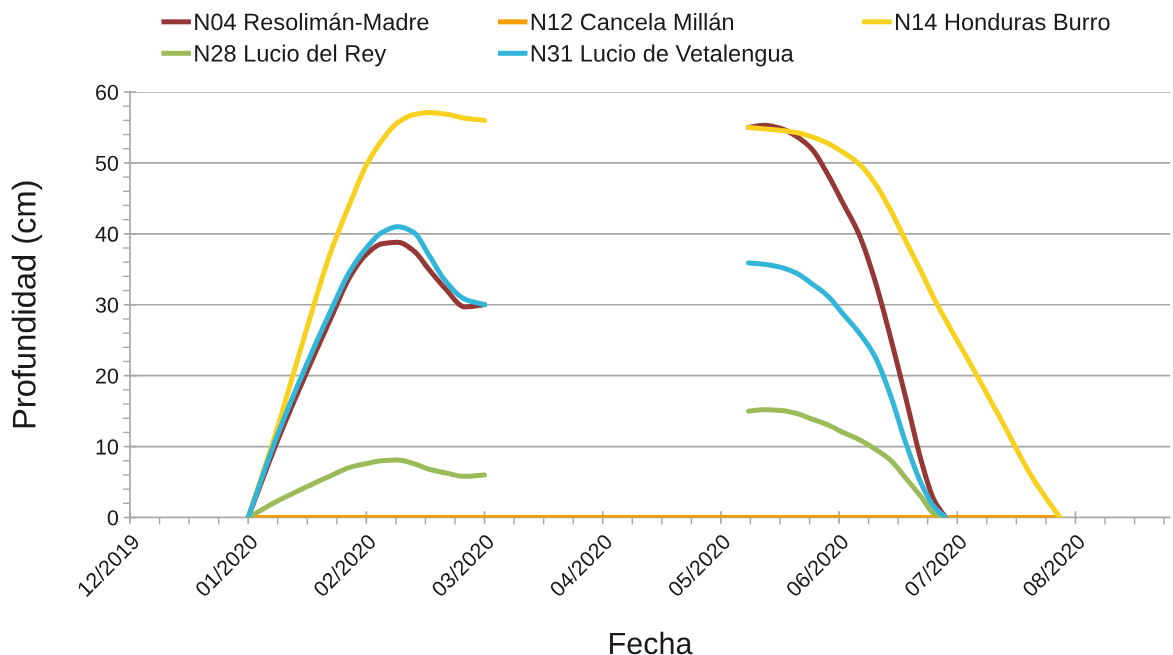 This screenshot has height=655, width=1173. What do you see at coordinates (632, 21) in the screenshot?
I see `legend-label: N12 Cancela Millán` at bounding box center [632, 21].